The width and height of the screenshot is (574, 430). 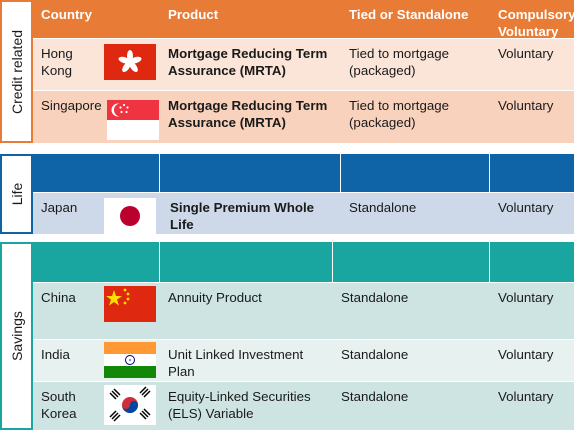 What do you see at coordinates (239, 405) in the screenshot?
I see `product-cell: Equity-Linked Securities (ELS) Variable` at bounding box center [239, 405].